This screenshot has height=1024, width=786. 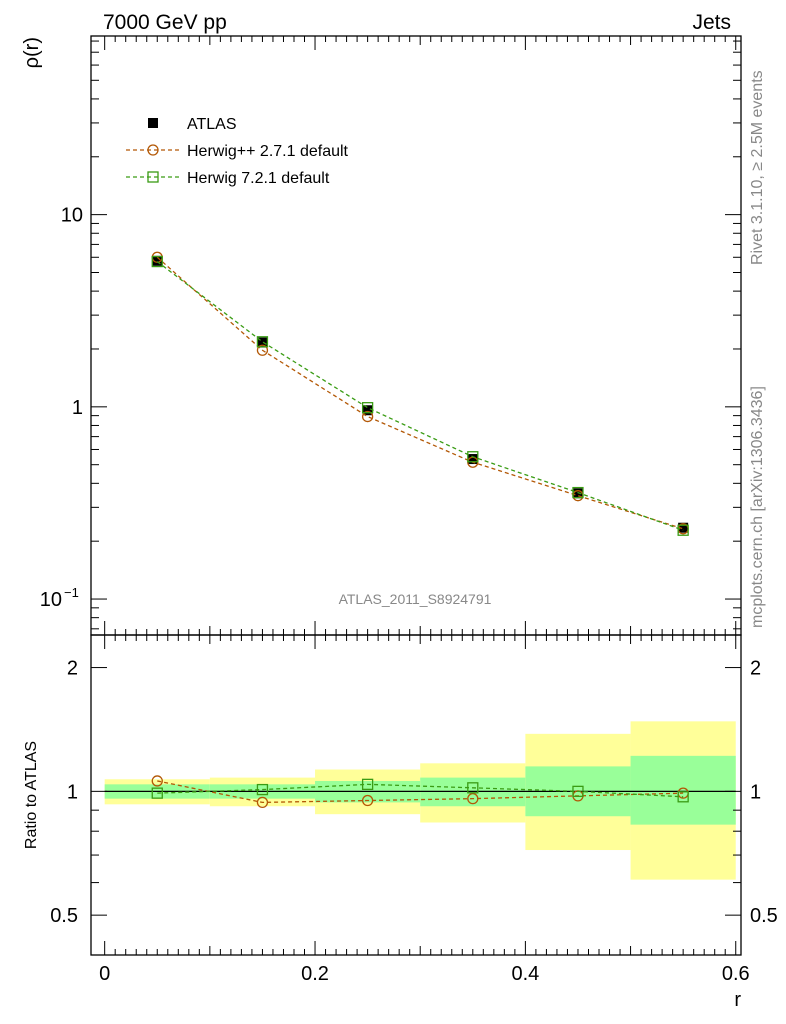 I want to click on analysis-watermark: ATLAS_2011_S8924791, so click(x=415, y=599).